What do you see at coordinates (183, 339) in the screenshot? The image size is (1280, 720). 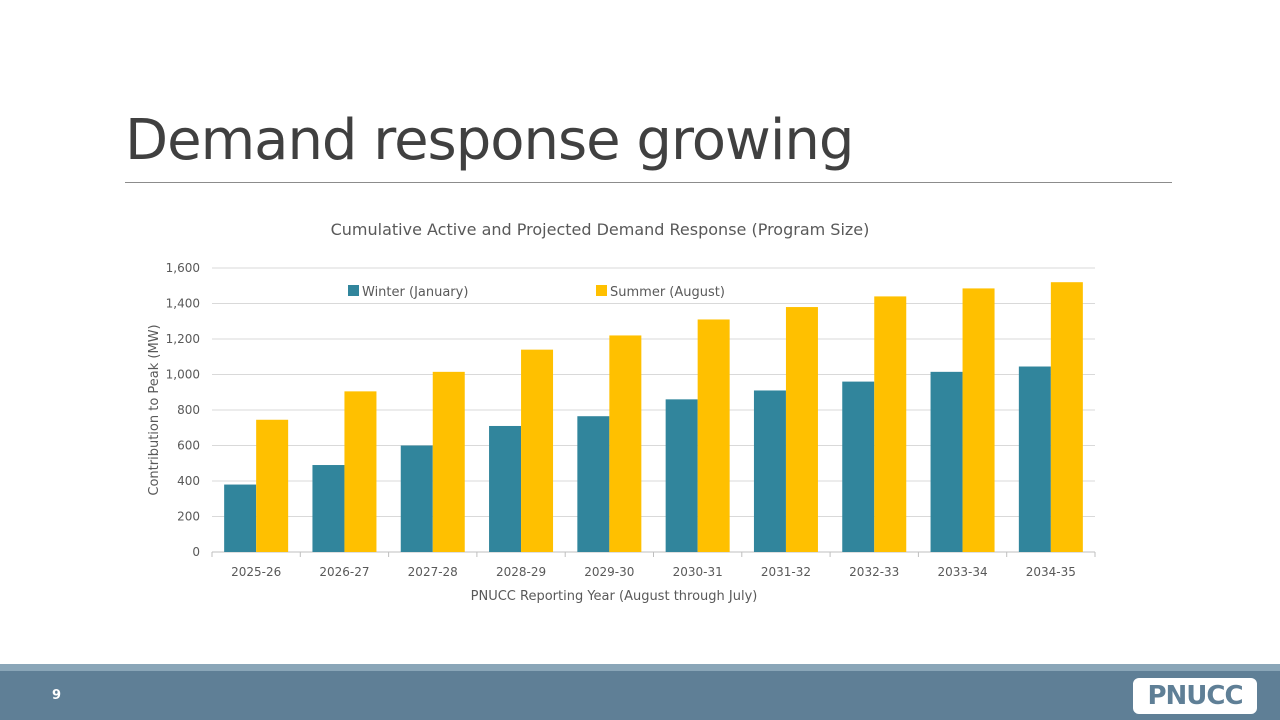 I see `y-tick-label: 1,200` at bounding box center [183, 339].